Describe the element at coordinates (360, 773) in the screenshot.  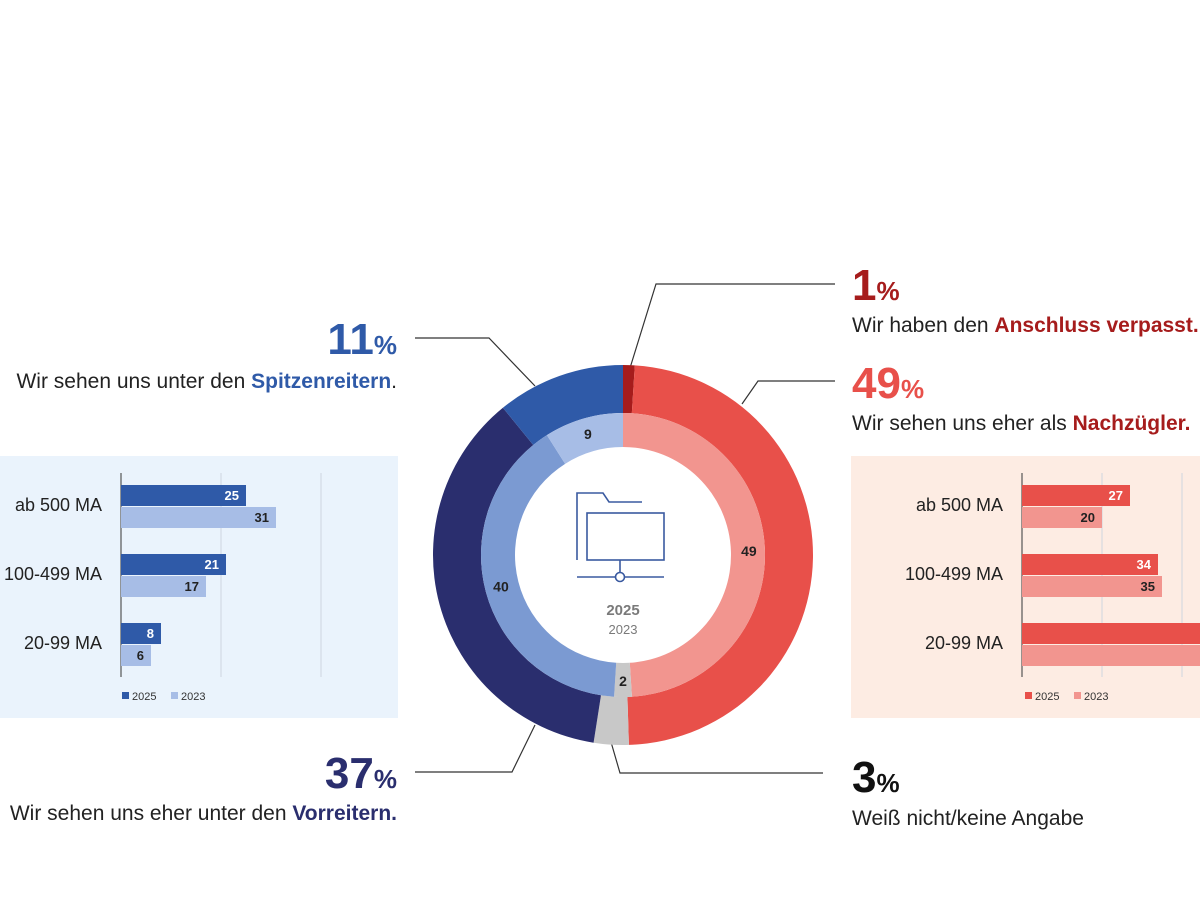
I see `vorreiter-percent: 37%` at that location.